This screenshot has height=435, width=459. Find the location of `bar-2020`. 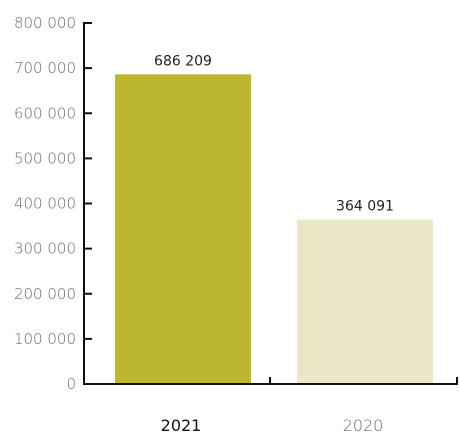

bar-2020 is located at coordinates (365, 301).